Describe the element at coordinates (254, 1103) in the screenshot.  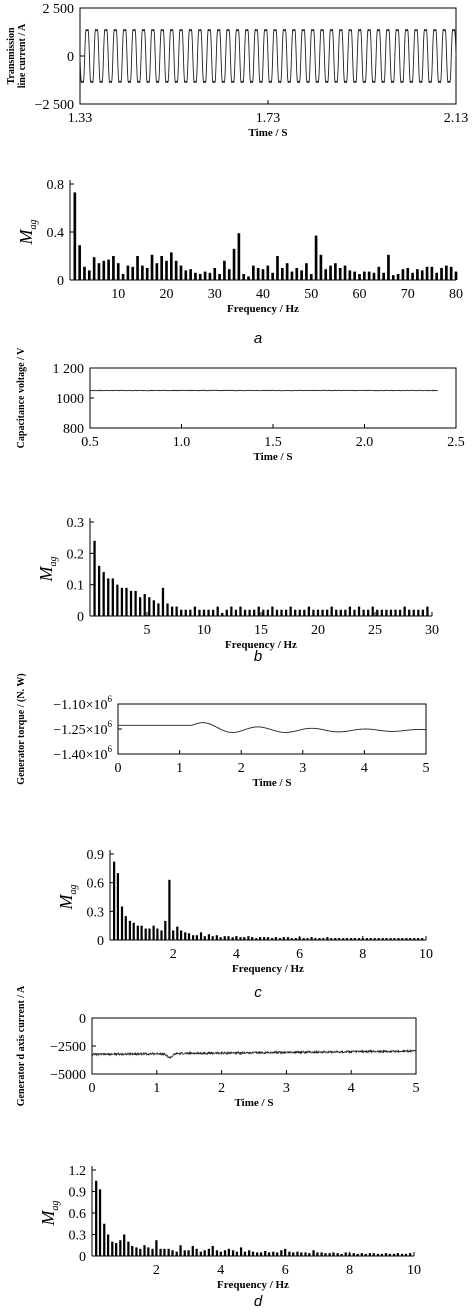
I see `x-axis-label: Time / S` at that location.